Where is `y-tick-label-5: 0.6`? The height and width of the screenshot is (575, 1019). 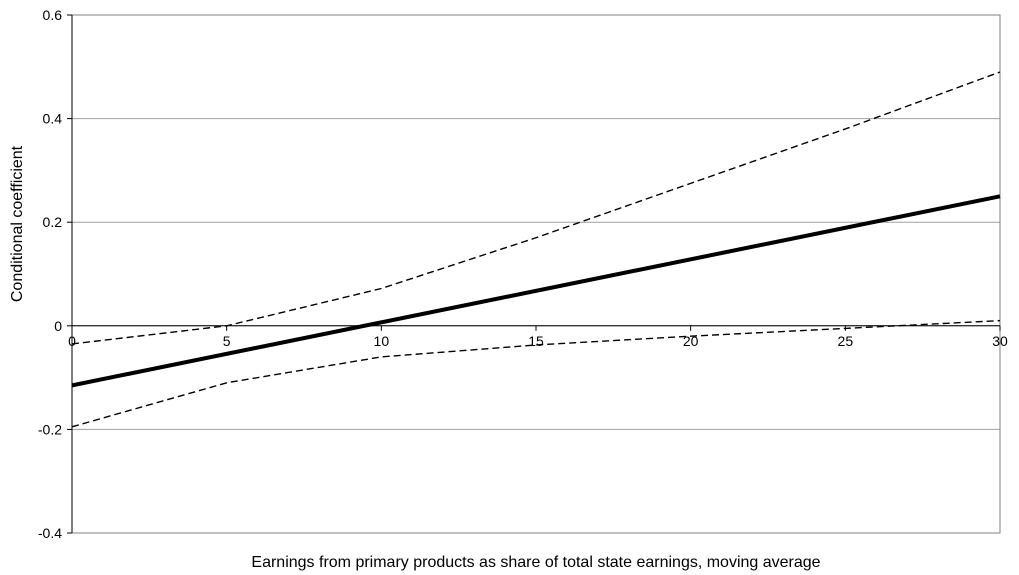
y-tick-label-5: 0.6 is located at coordinates (53, 15).